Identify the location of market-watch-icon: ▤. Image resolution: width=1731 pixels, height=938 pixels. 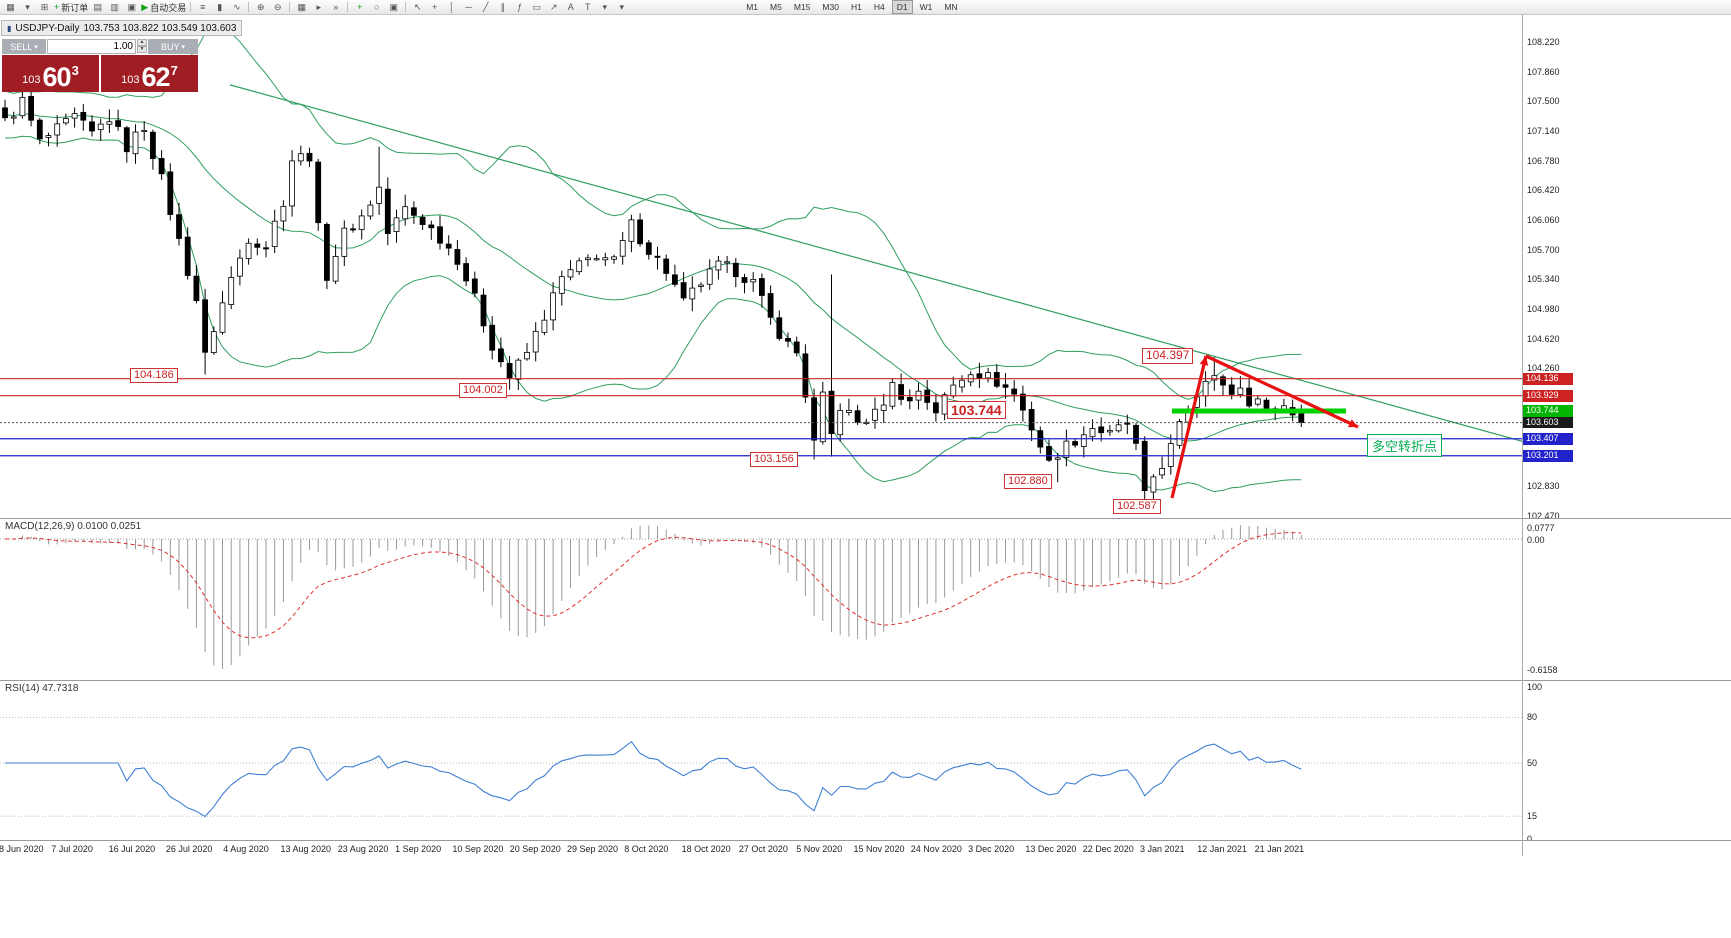
(97, 7).